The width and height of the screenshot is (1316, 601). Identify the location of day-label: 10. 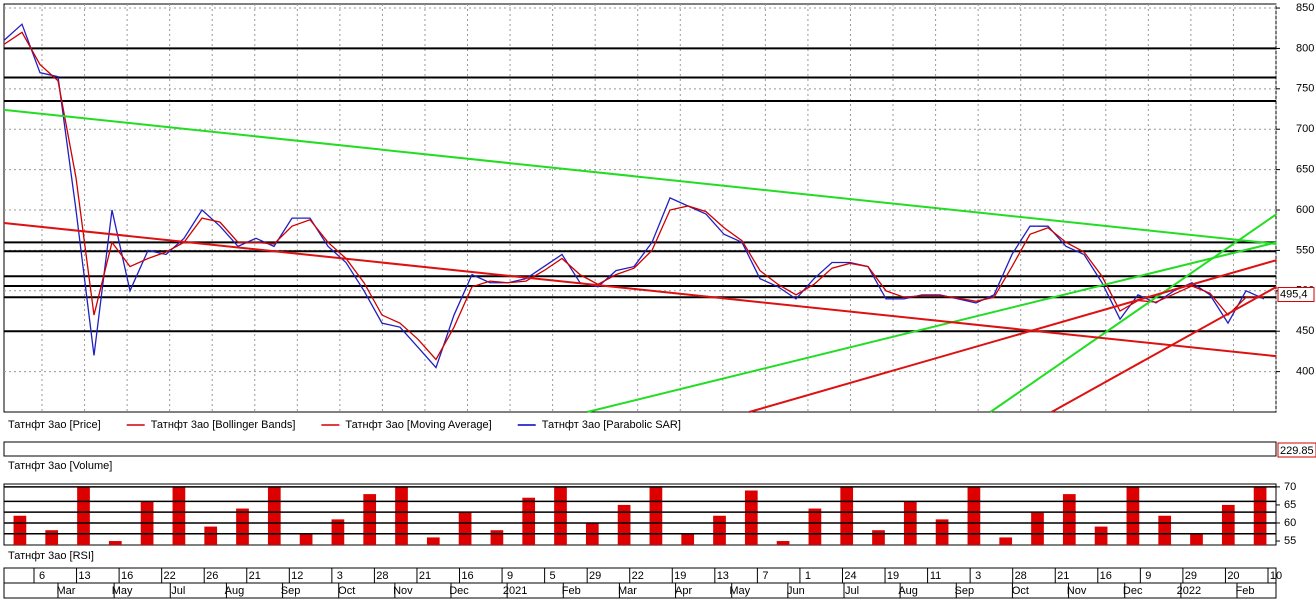
(1276, 576).